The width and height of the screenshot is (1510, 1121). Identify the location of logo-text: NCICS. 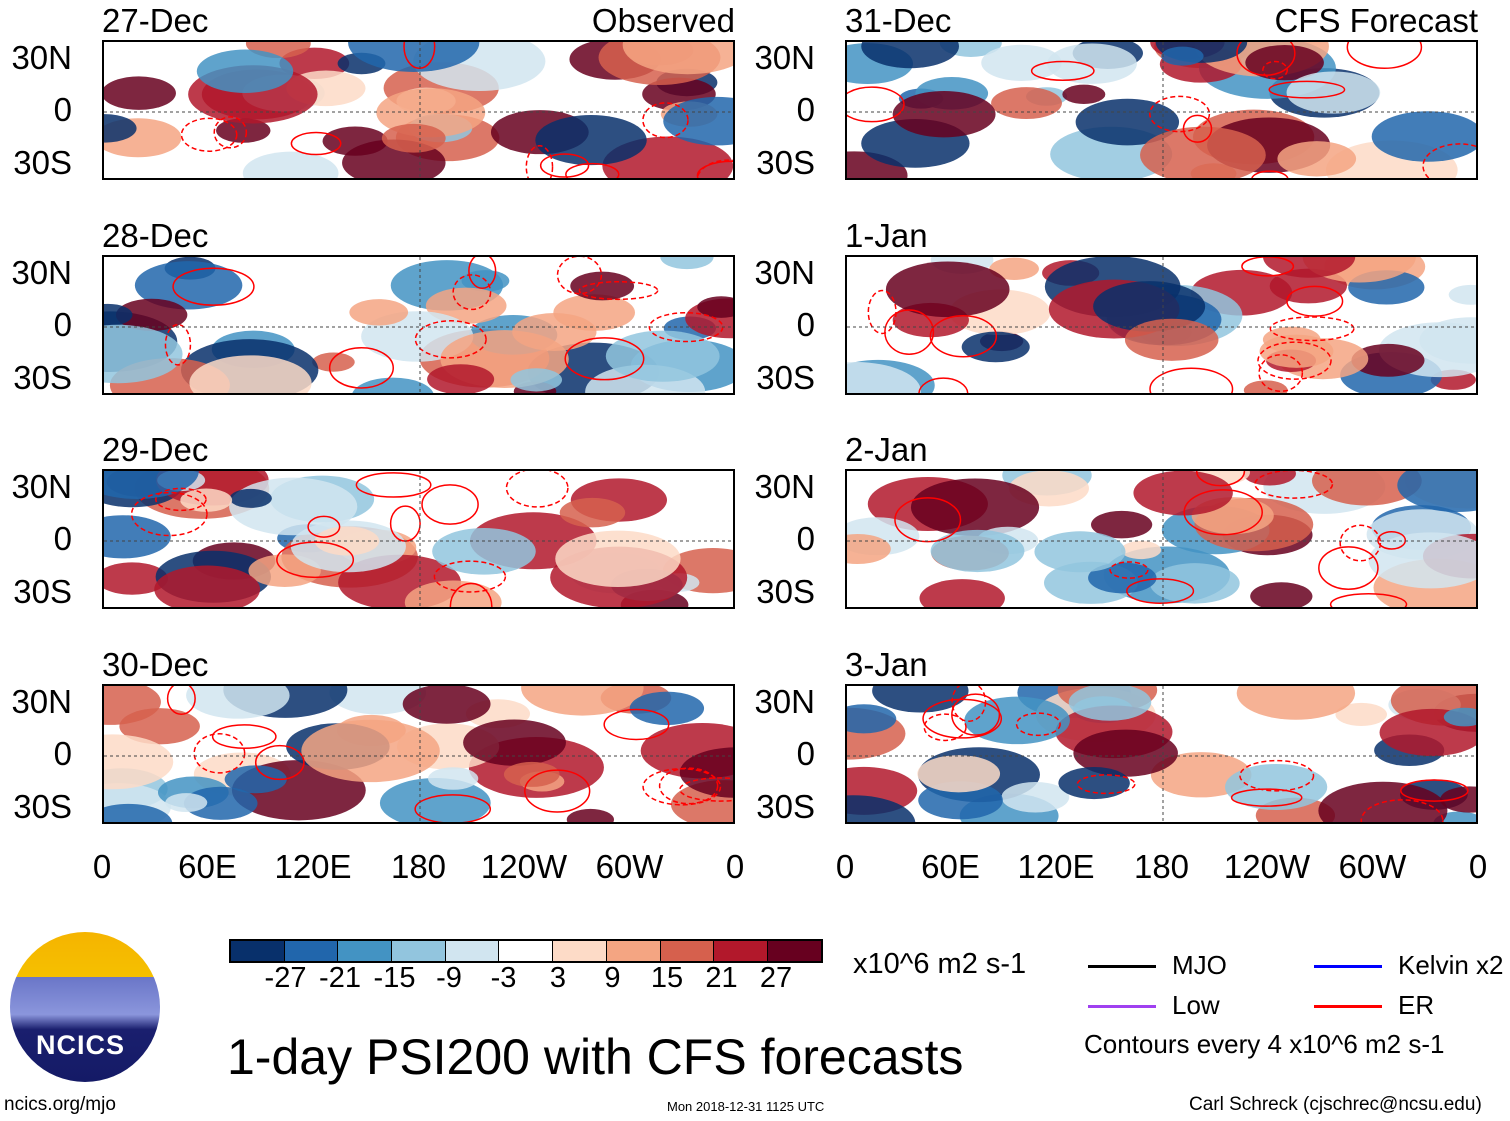
(81, 1045).